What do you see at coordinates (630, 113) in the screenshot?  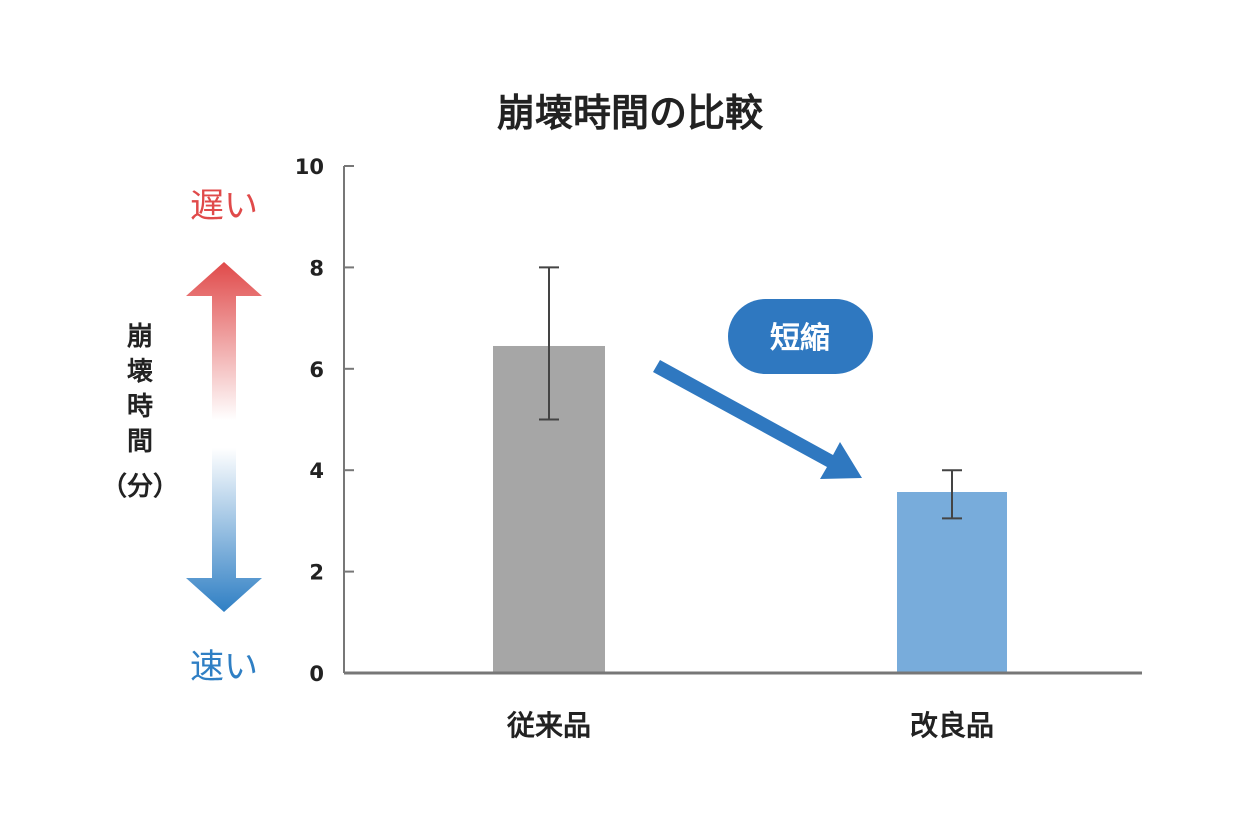 I see `chart-title: 崩壊時間の比較` at bounding box center [630, 113].